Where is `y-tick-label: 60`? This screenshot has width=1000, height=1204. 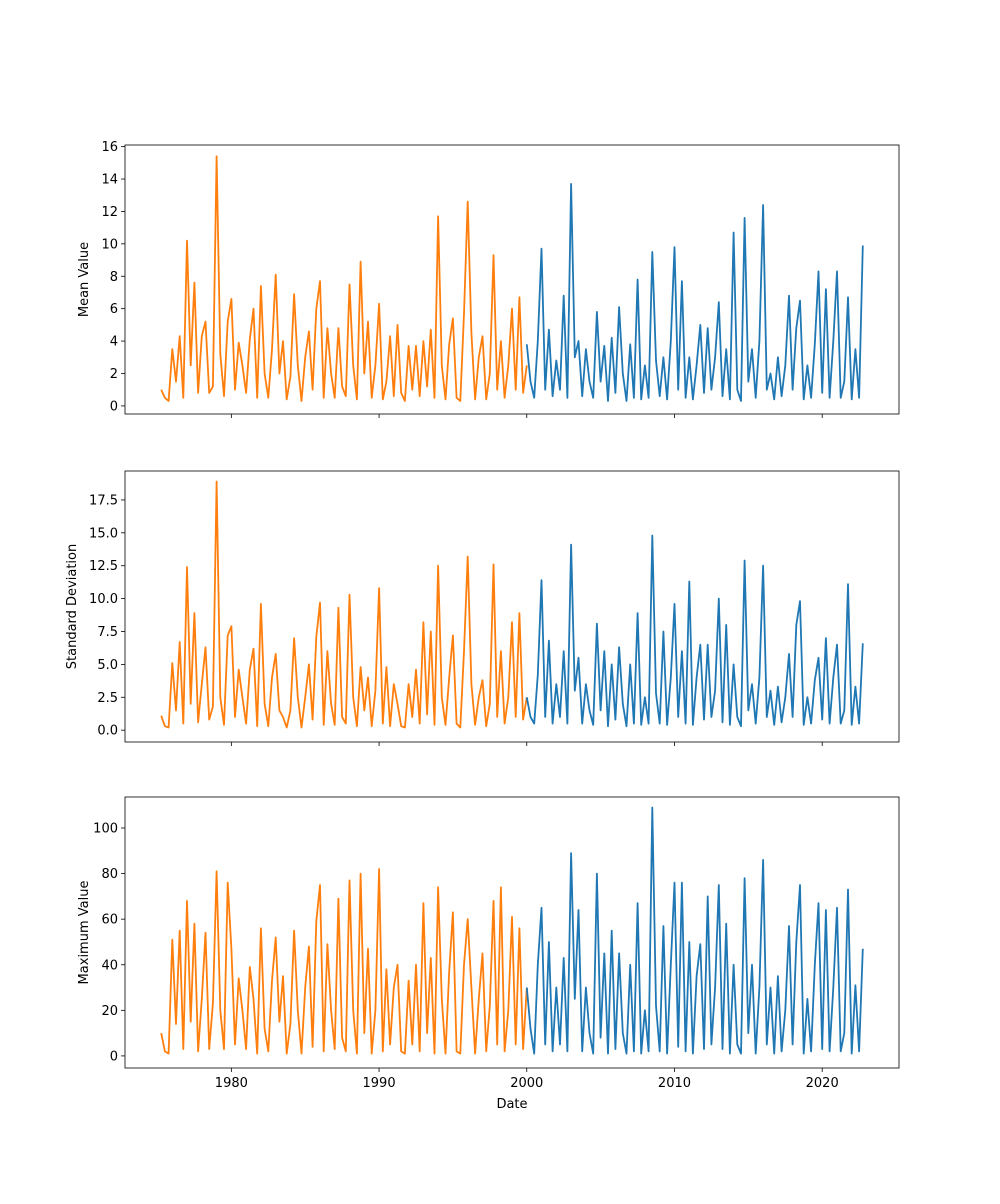
y-tick-label: 60 is located at coordinates (109, 920).